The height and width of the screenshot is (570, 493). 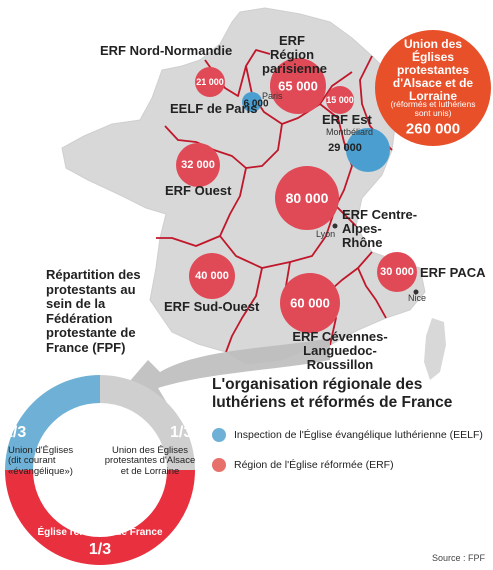 I want to click on label-sud-ouest: ERF Sud-Ouest, so click(x=212, y=306).